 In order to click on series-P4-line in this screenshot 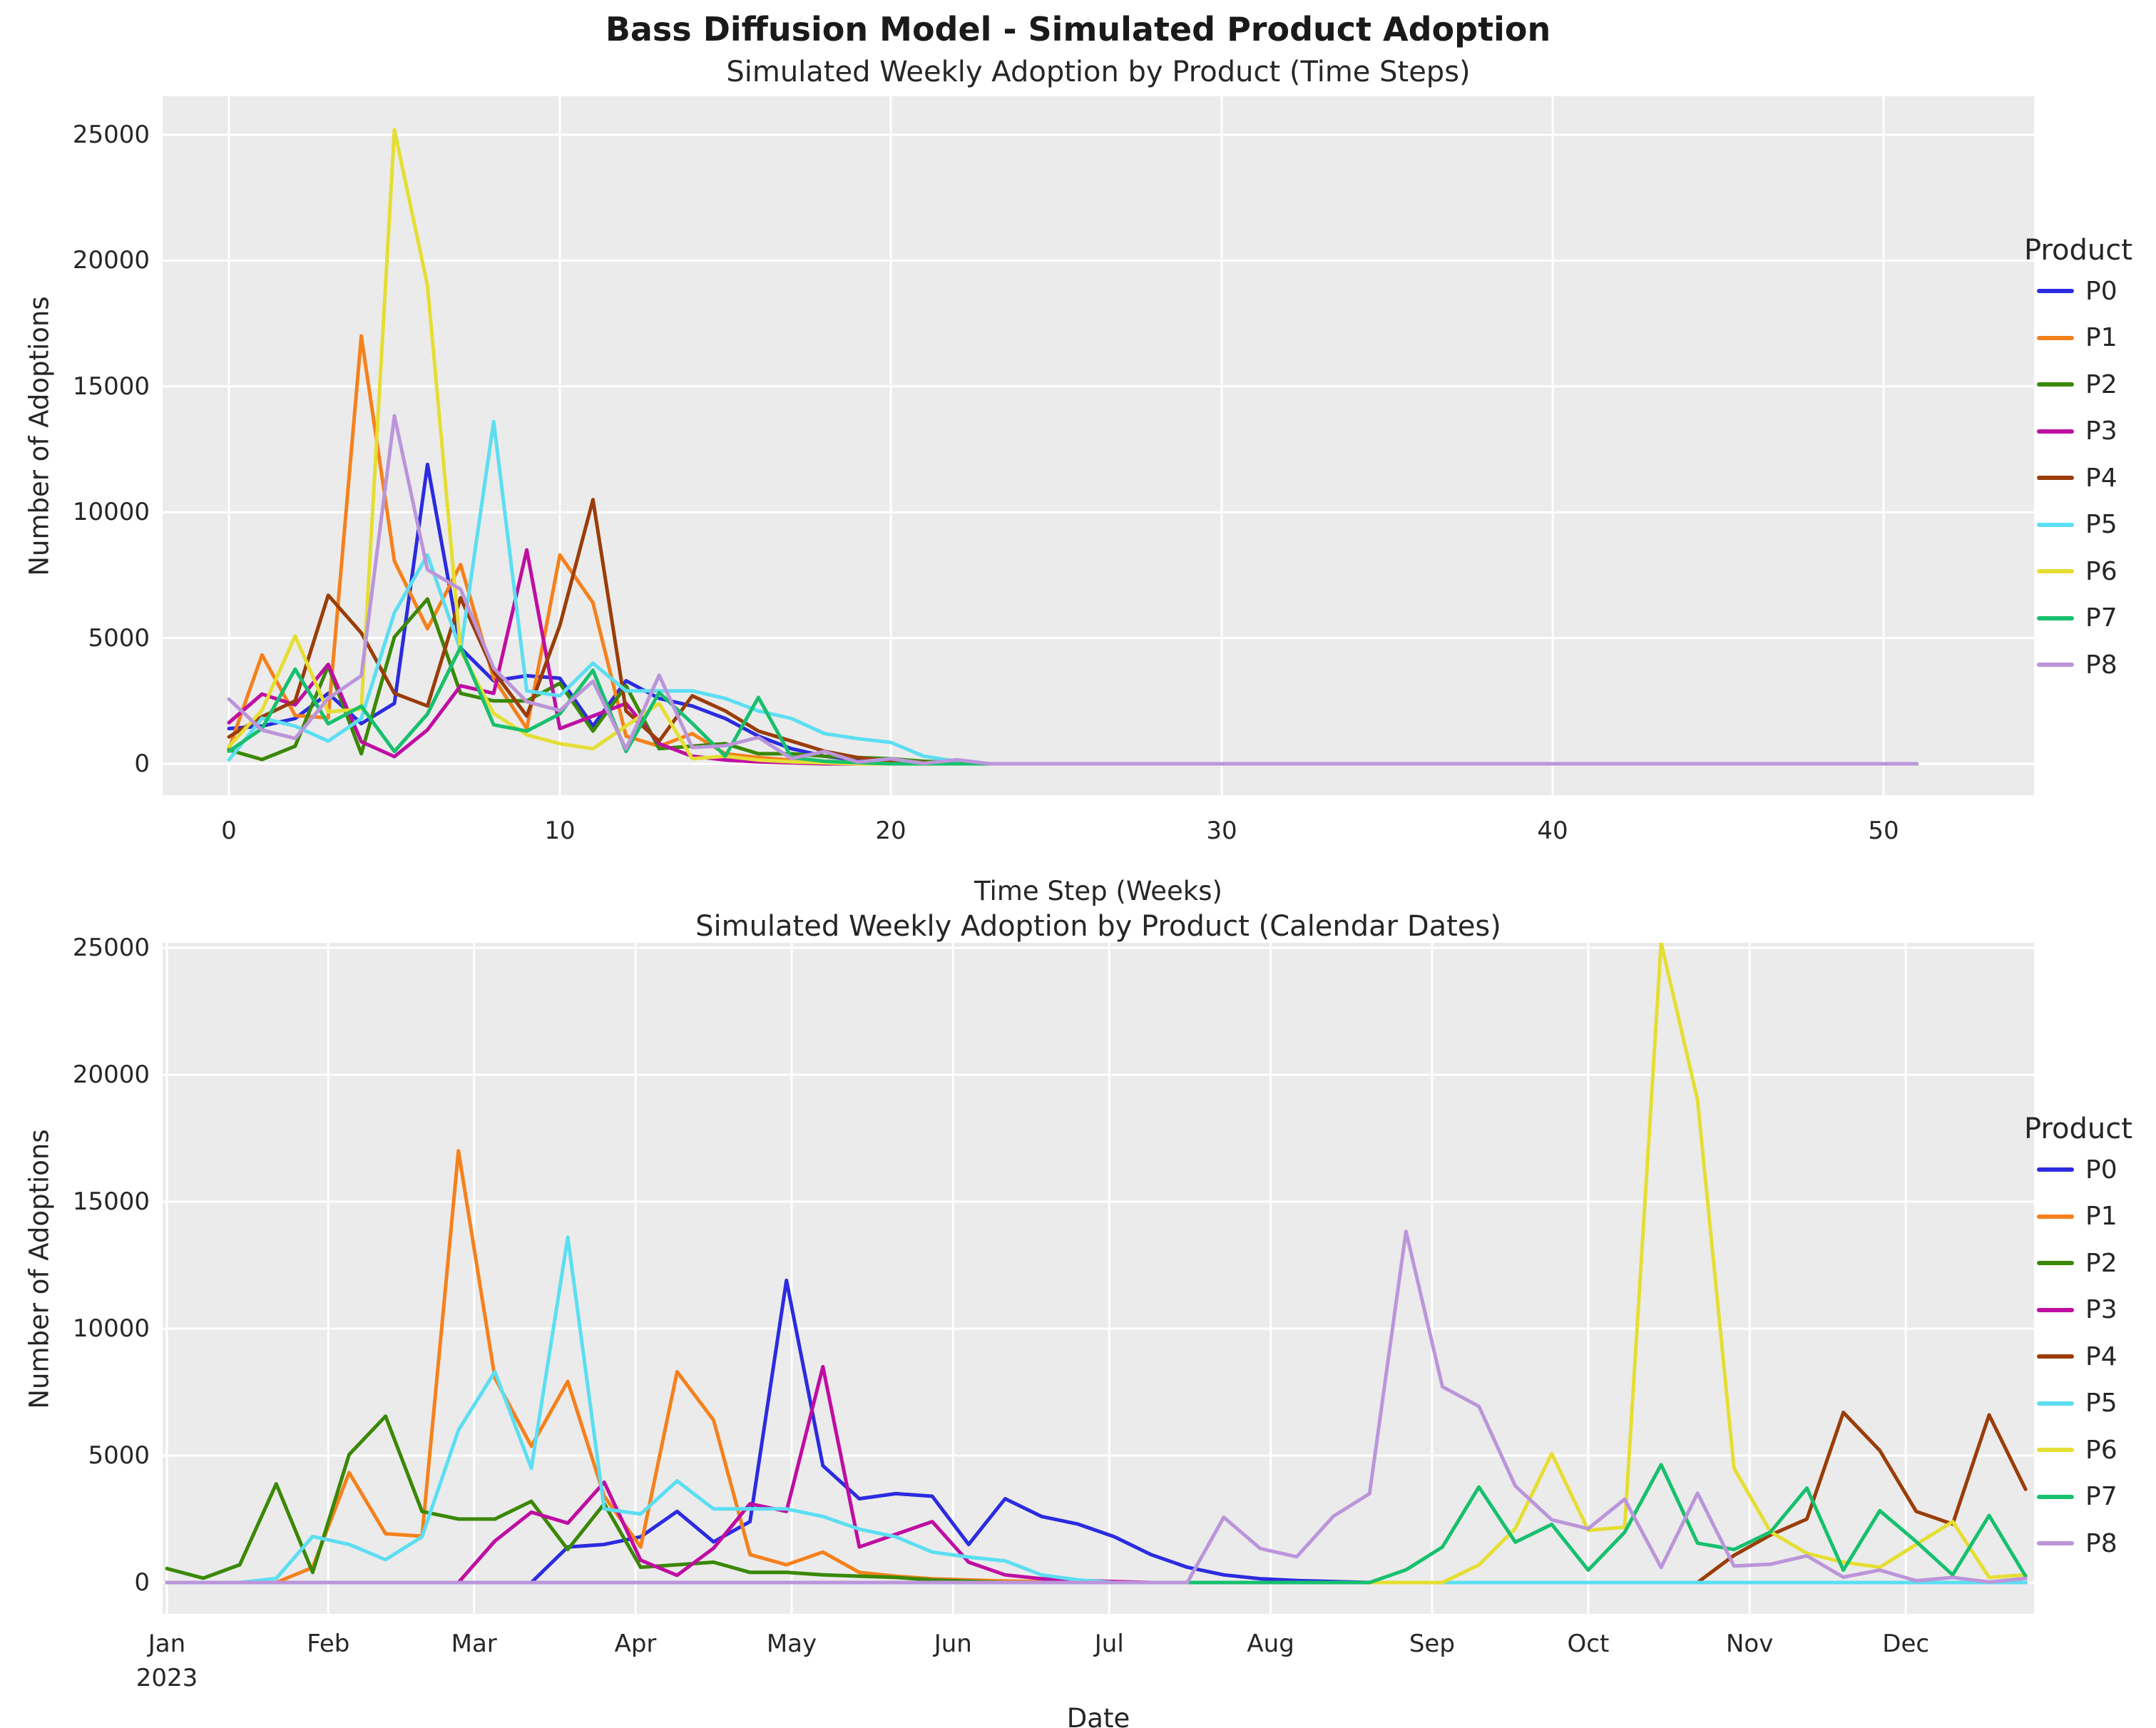, I will do `click(1073, 632)`.